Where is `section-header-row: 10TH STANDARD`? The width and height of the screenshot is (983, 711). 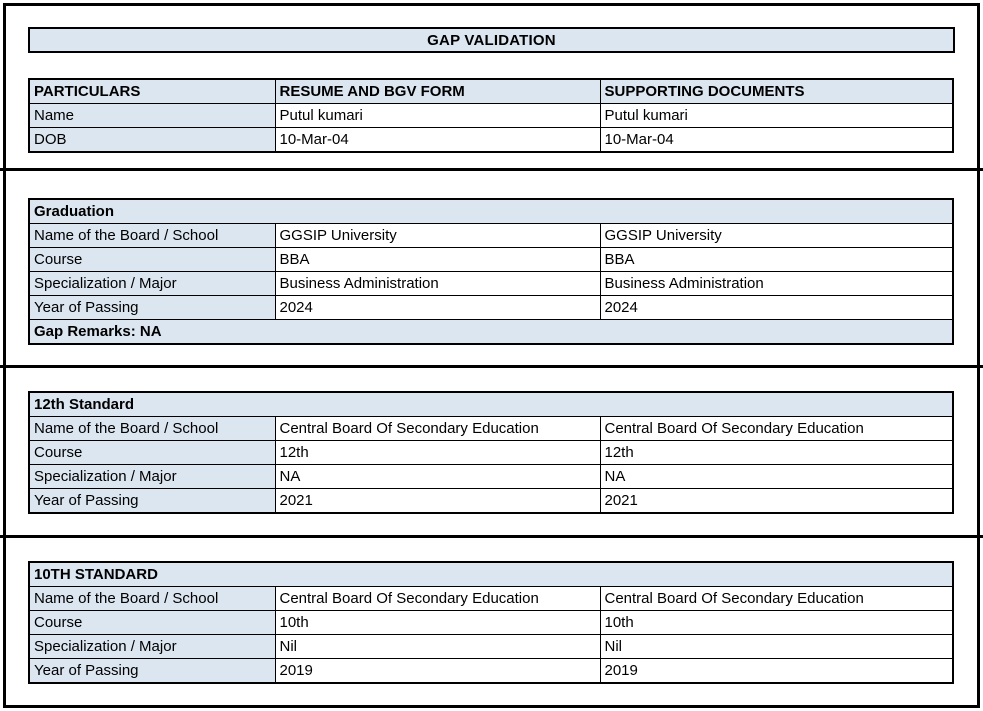
section-header-row: 10TH STANDARD is located at coordinates (491, 574).